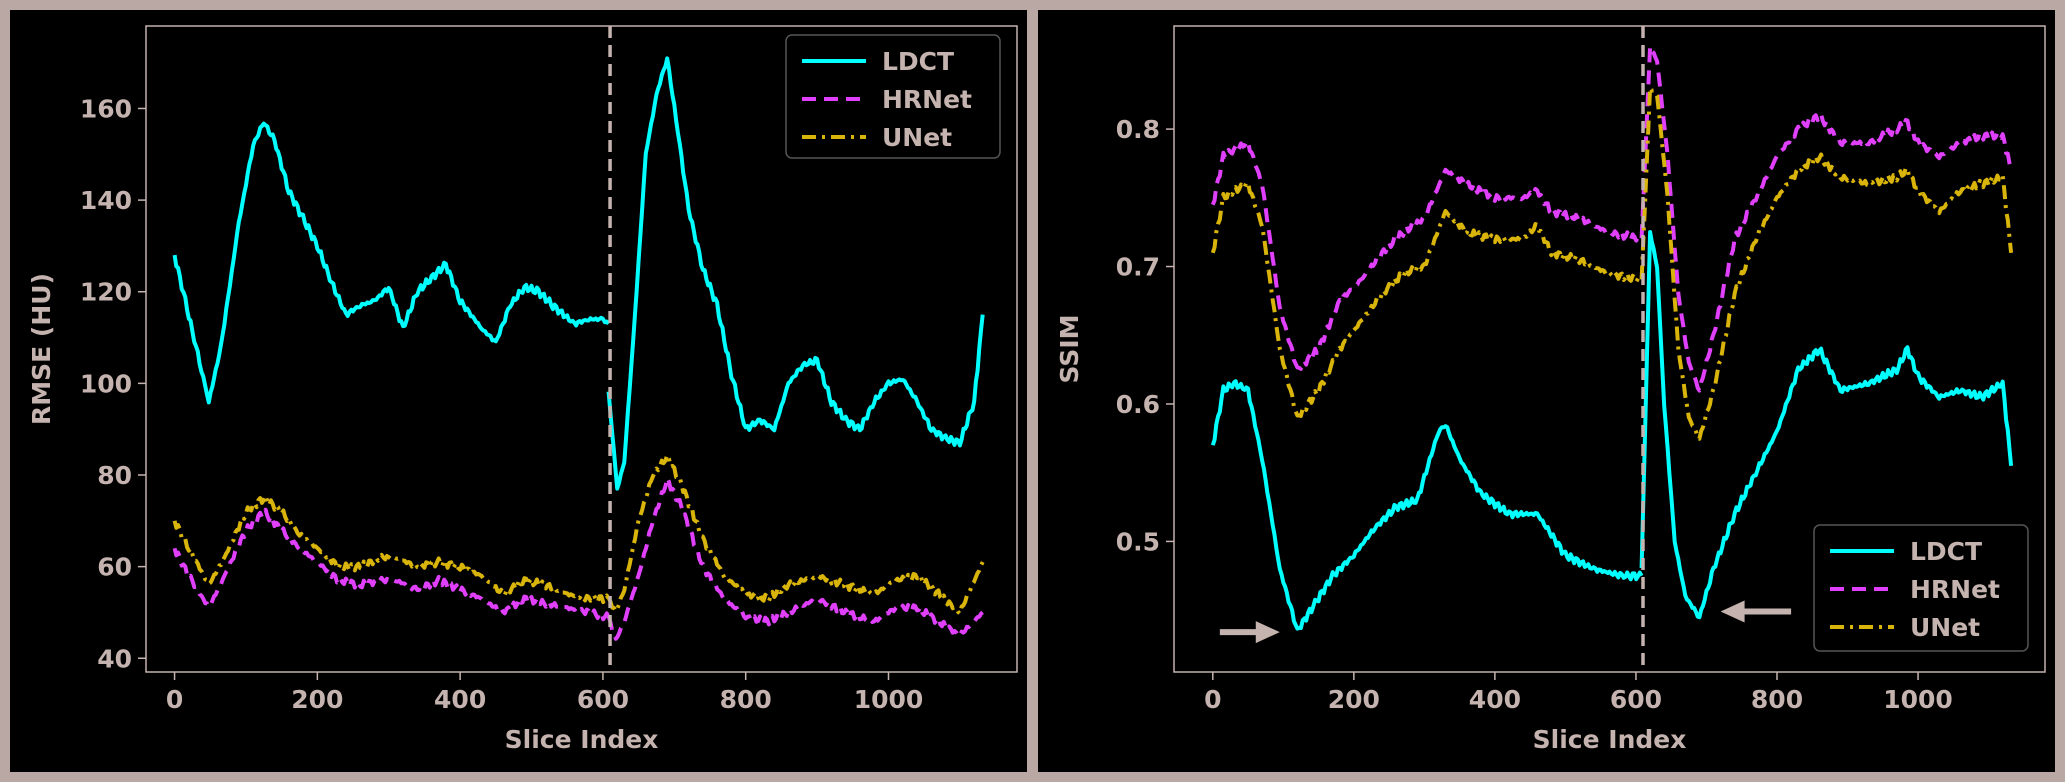 The image size is (2065, 782). I want to click on y-tick-label: 100, so click(106, 383).